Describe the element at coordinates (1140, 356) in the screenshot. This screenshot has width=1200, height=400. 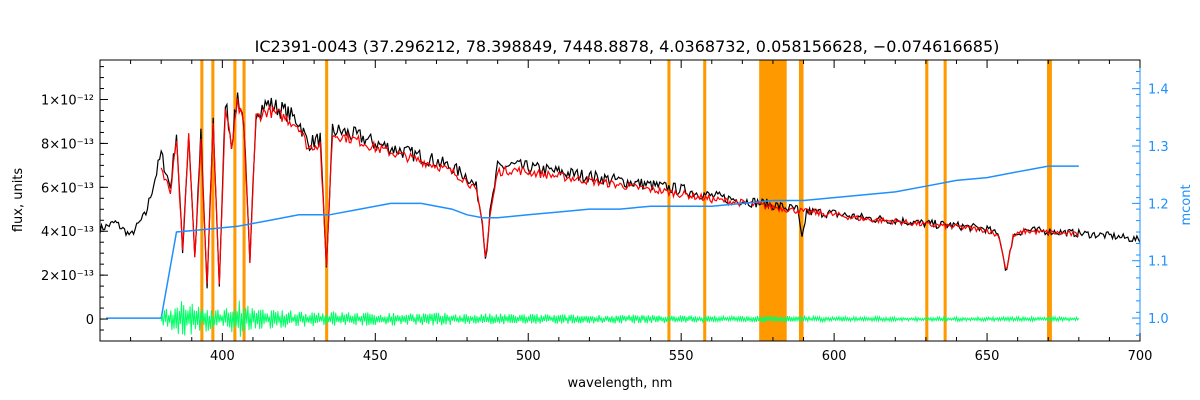
I see `x-tick-label: 700` at that location.